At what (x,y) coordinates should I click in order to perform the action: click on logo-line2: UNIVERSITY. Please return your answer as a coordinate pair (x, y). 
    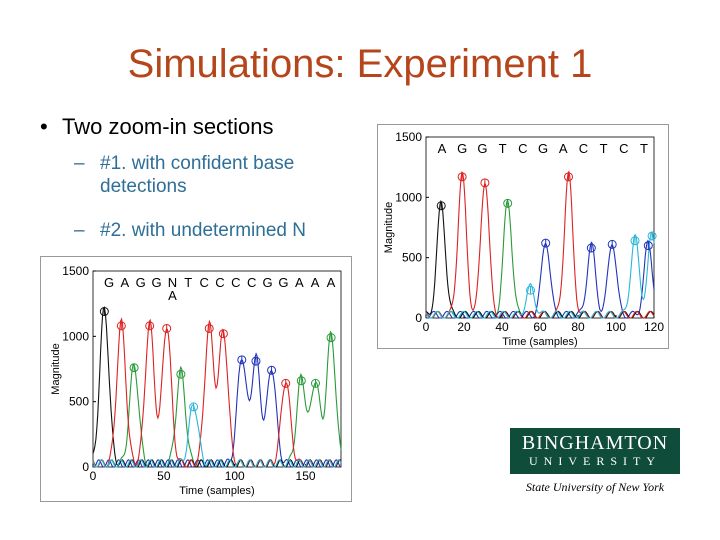
    Looking at the image, I should click on (595, 461).